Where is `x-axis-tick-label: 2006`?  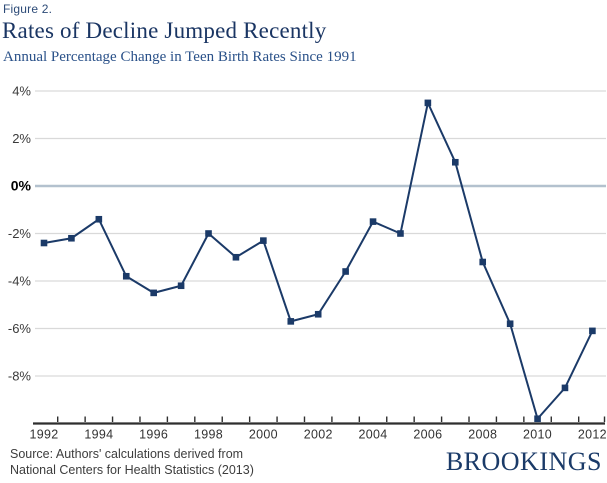
x-axis-tick-label: 2006 is located at coordinates (427, 435).